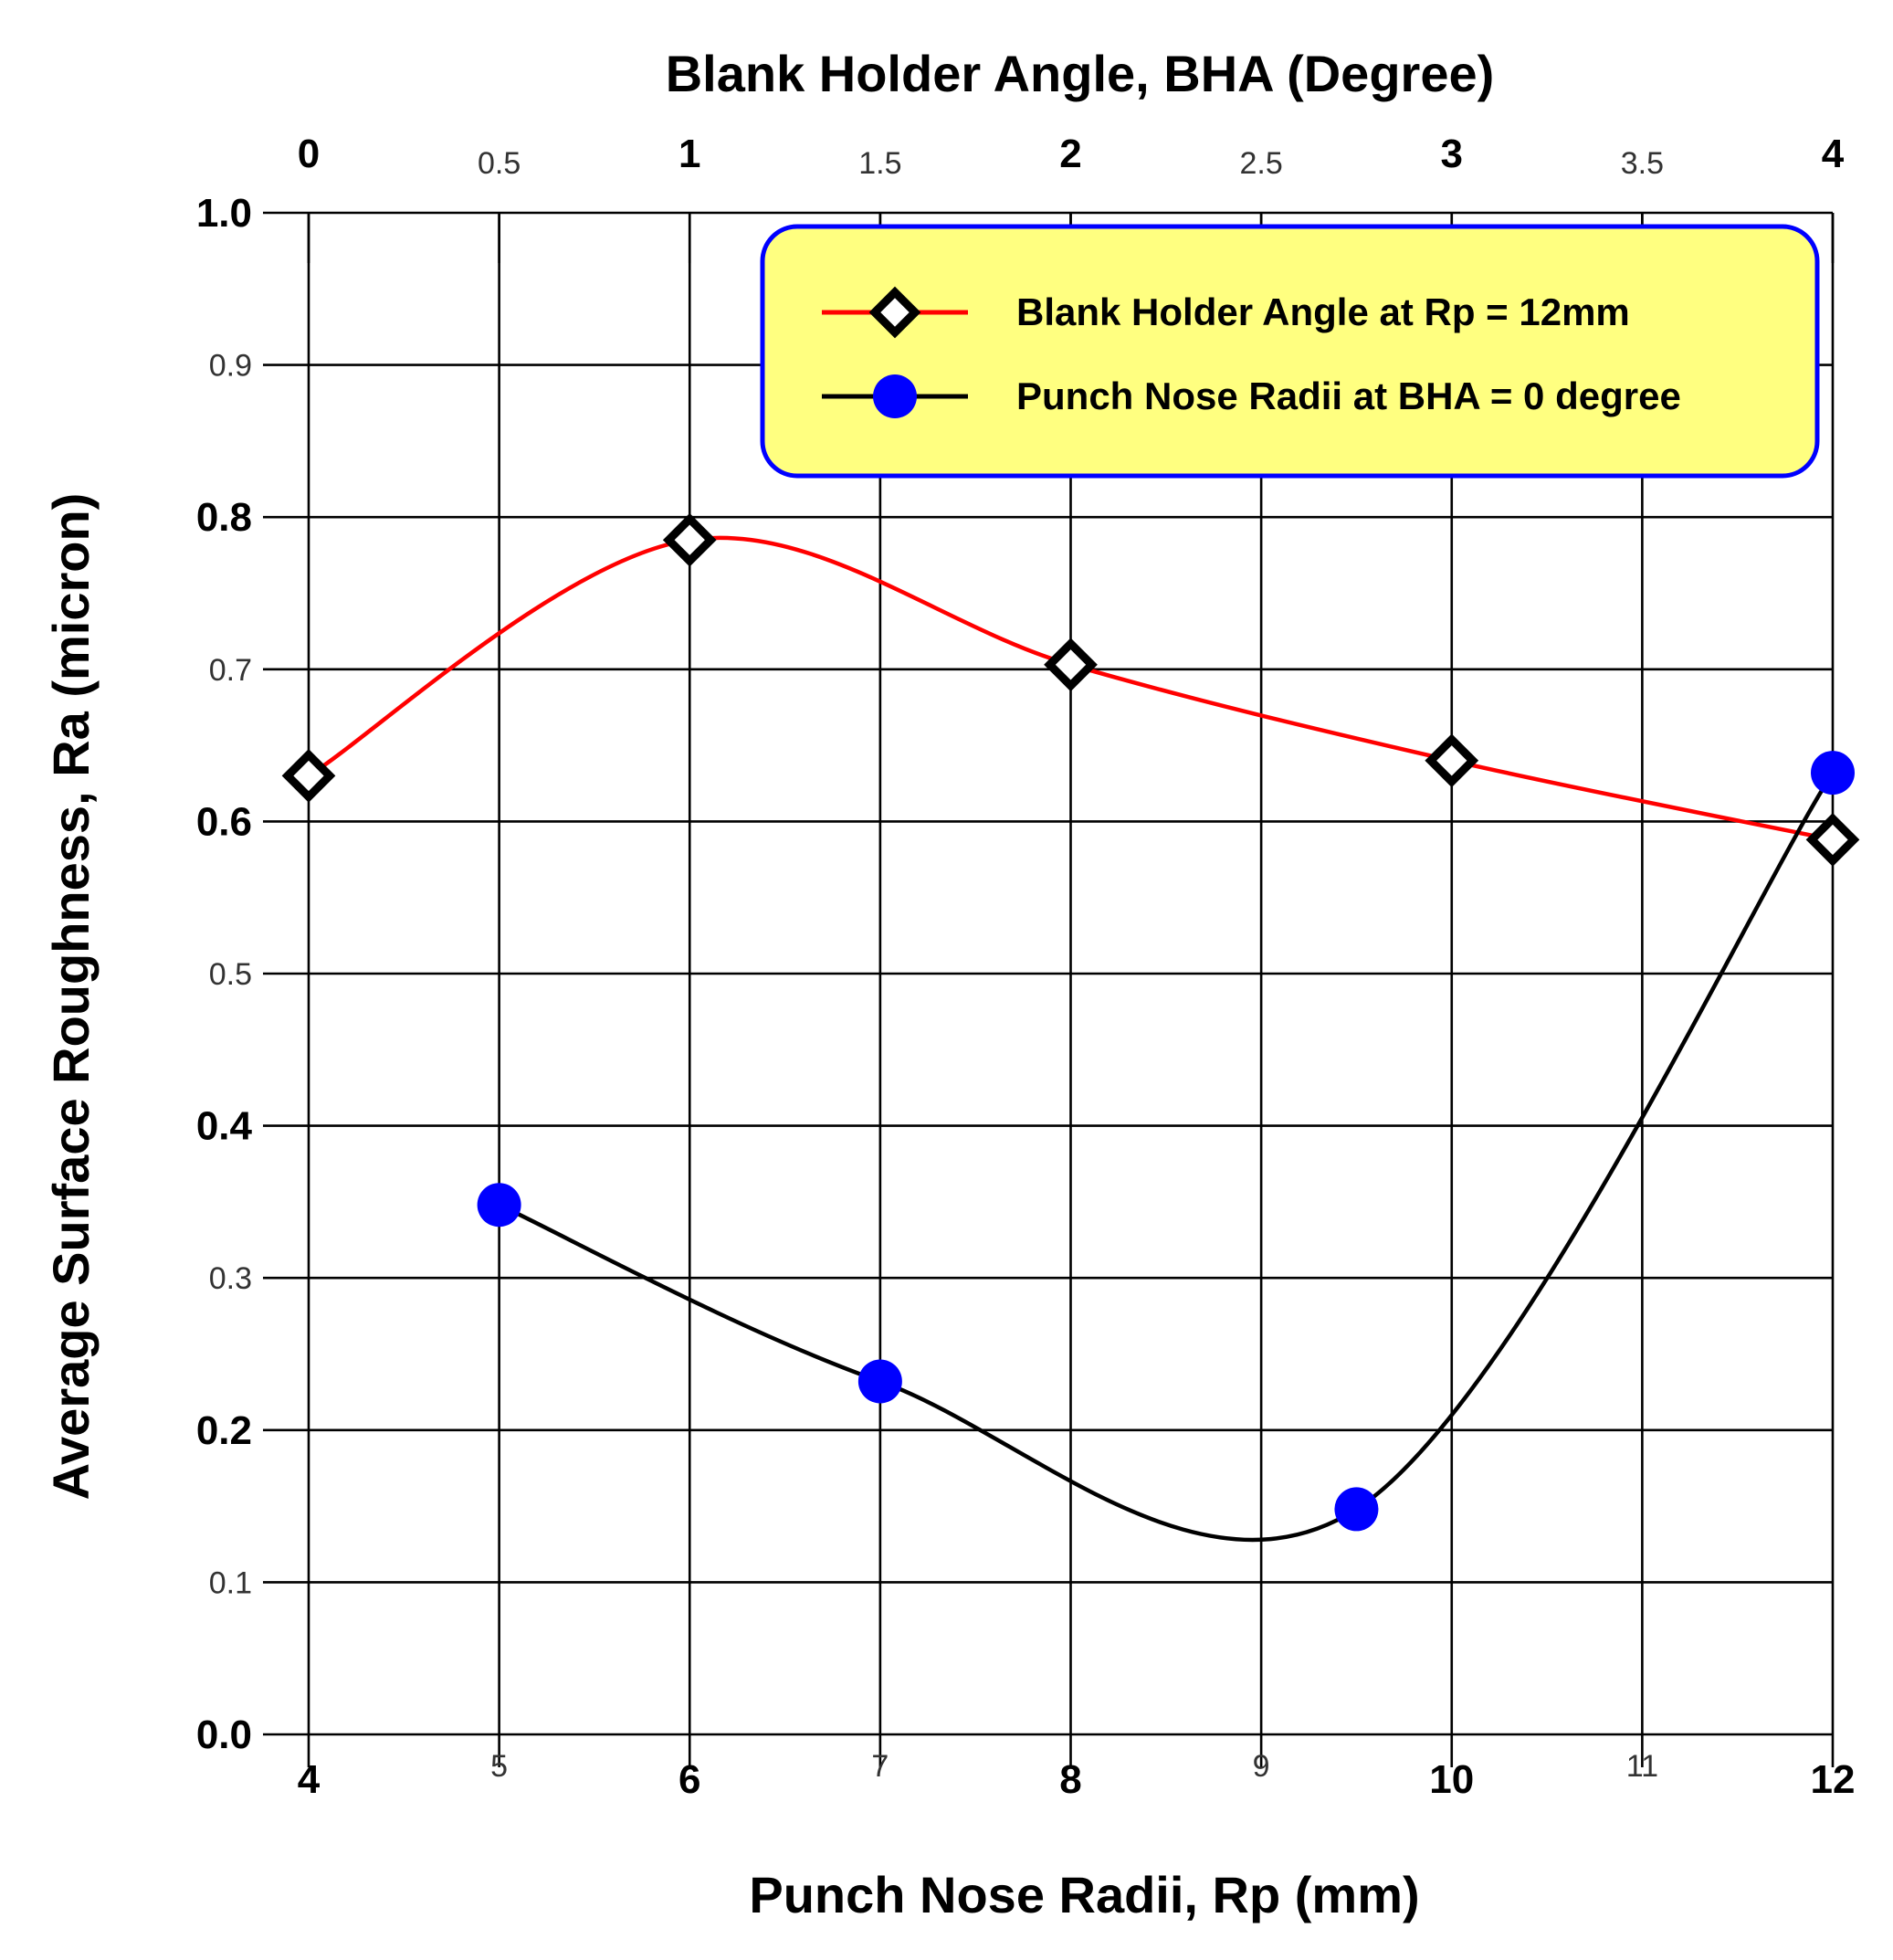  I want to click on x-top-tick-label: 1.5, so click(879, 163).